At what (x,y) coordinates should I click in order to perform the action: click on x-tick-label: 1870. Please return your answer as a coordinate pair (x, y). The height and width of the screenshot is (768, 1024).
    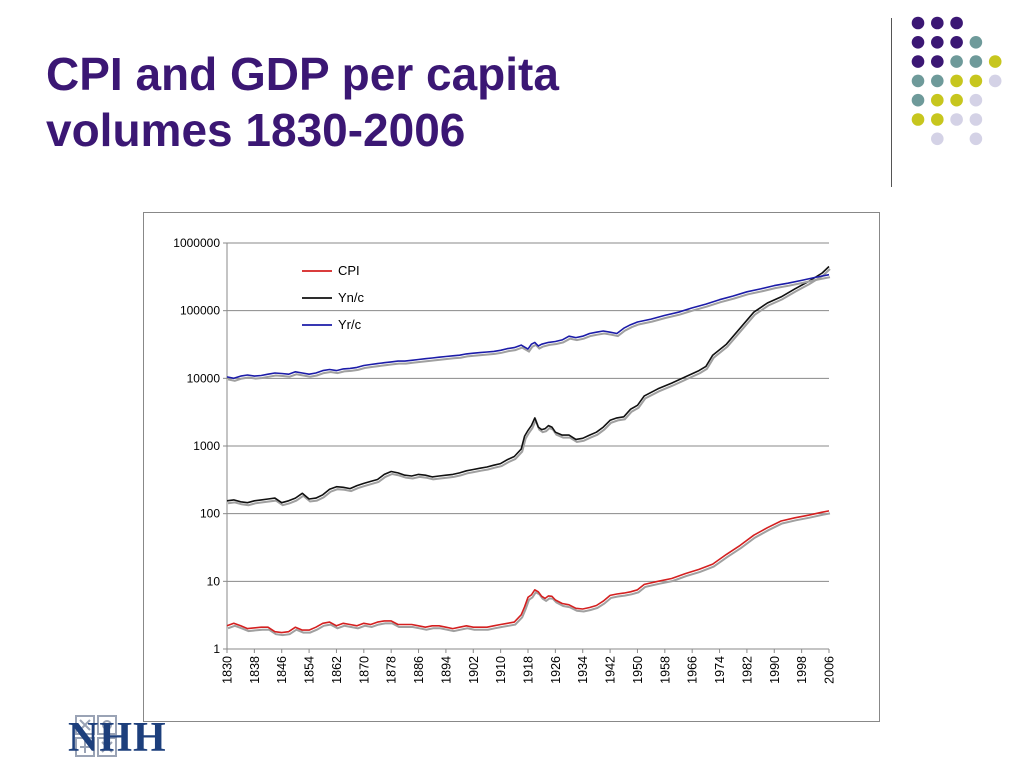
    Looking at the image, I should click on (364, 670).